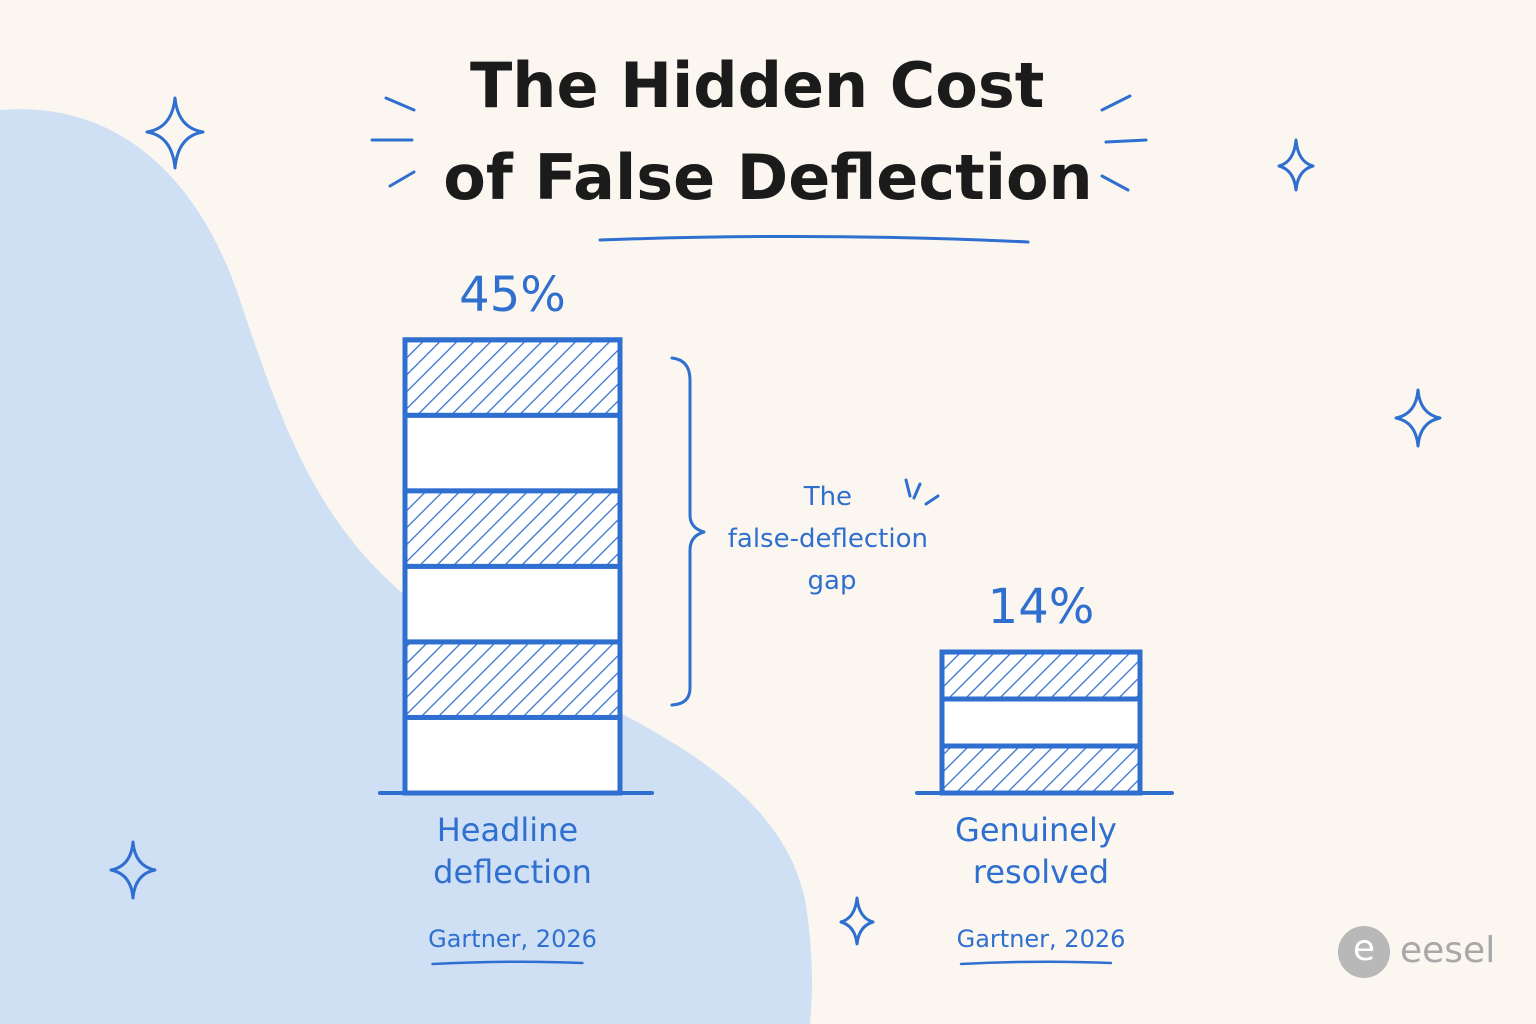 This screenshot has width=1536, height=1024. Describe the element at coordinates (1447, 950) in the screenshot. I see `logo-text: eesel` at that location.